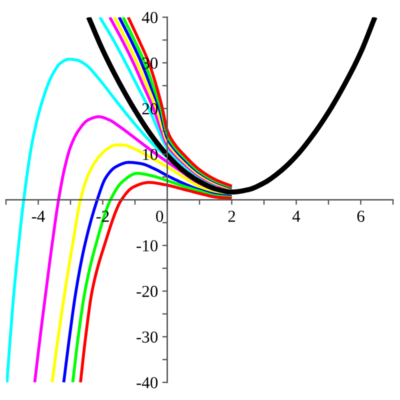 This screenshot has width=400, height=400. Describe the element at coordinates (147, 382) in the screenshot. I see `y-tick-label: -40` at that location.